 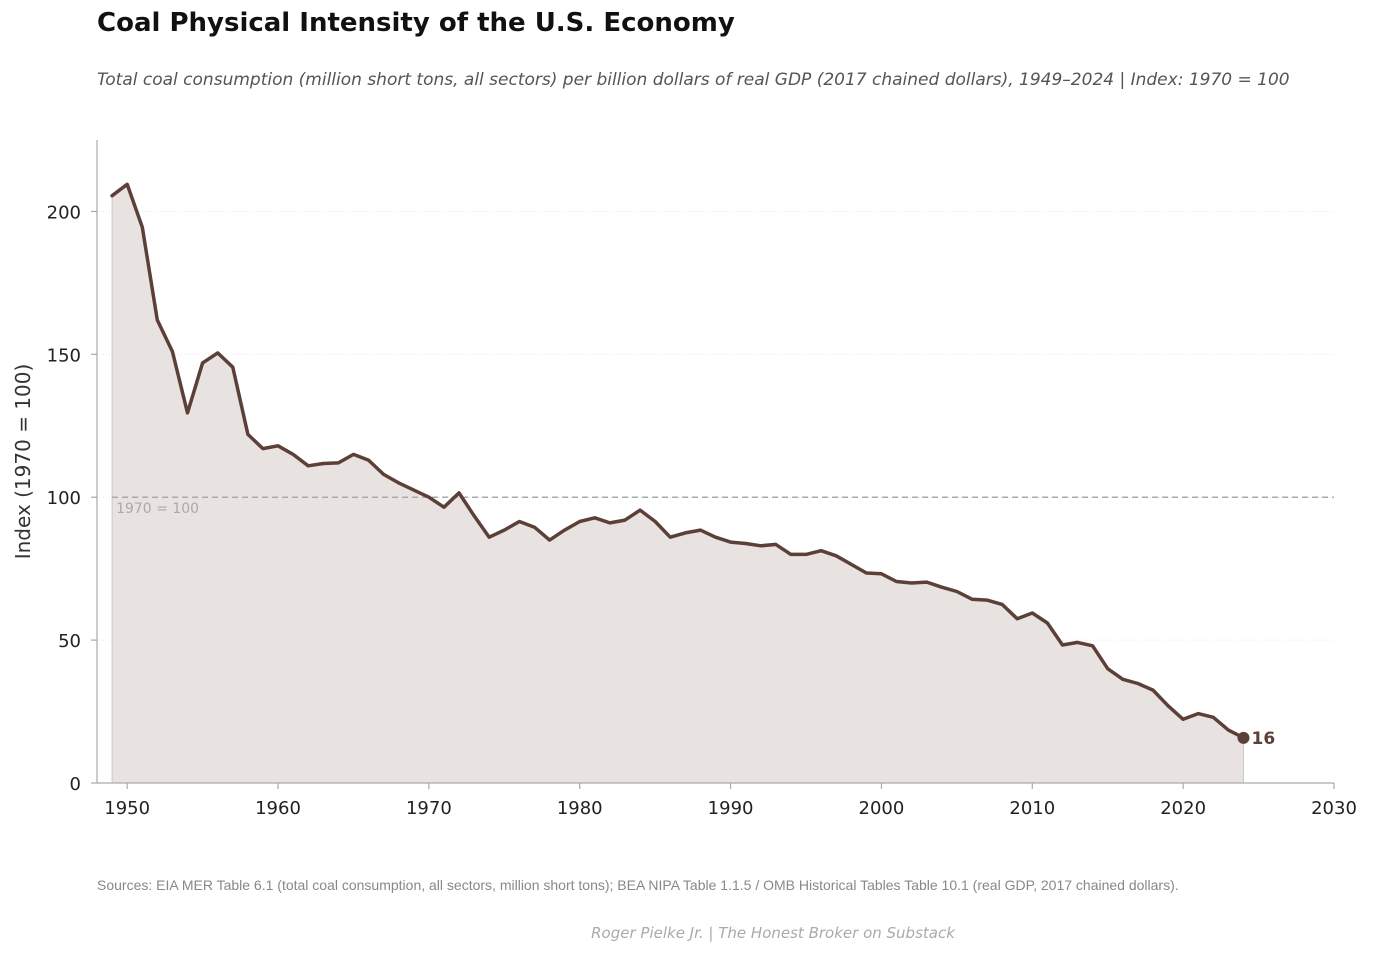 What do you see at coordinates (1183, 808) in the screenshot?
I see `x-tick-label-2020: 2020` at bounding box center [1183, 808].